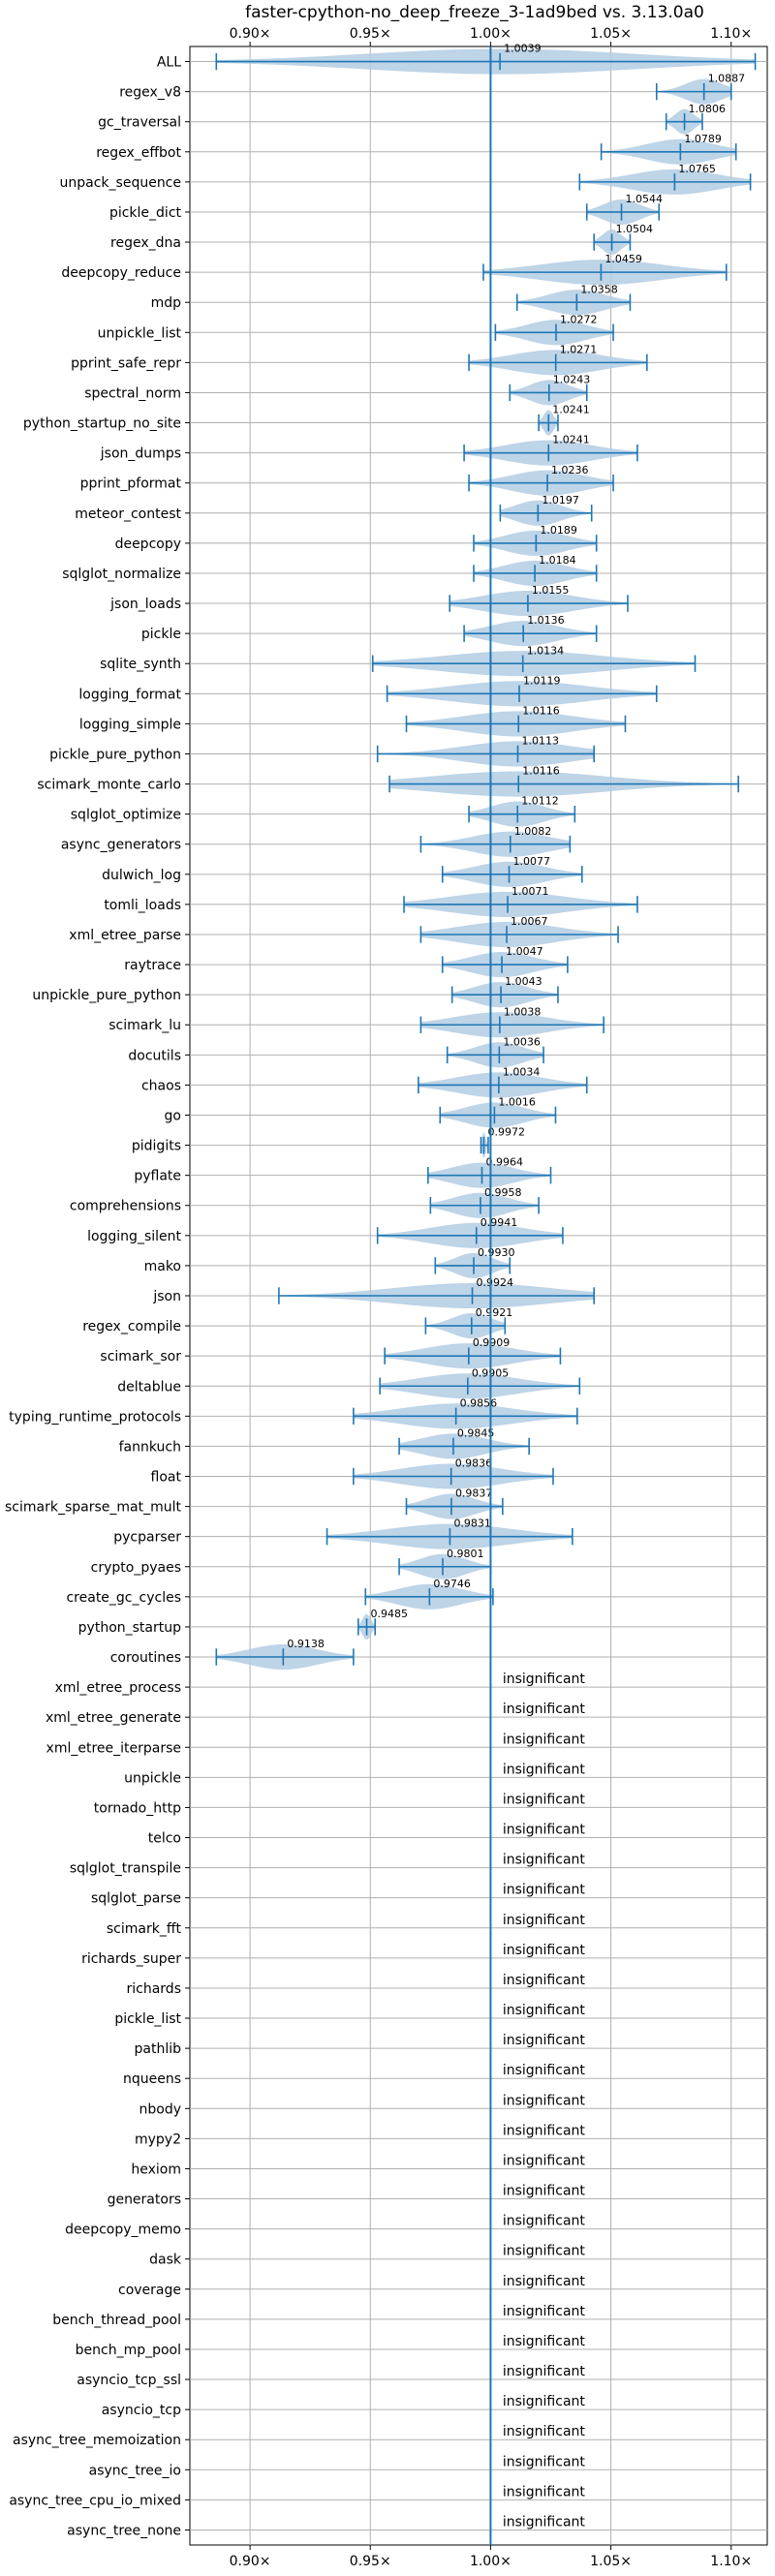 This screenshot has height=2576, width=775. Describe the element at coordinates (145, 1658) in the screenshot. I see `benchmark-label: coroutines` at that location.